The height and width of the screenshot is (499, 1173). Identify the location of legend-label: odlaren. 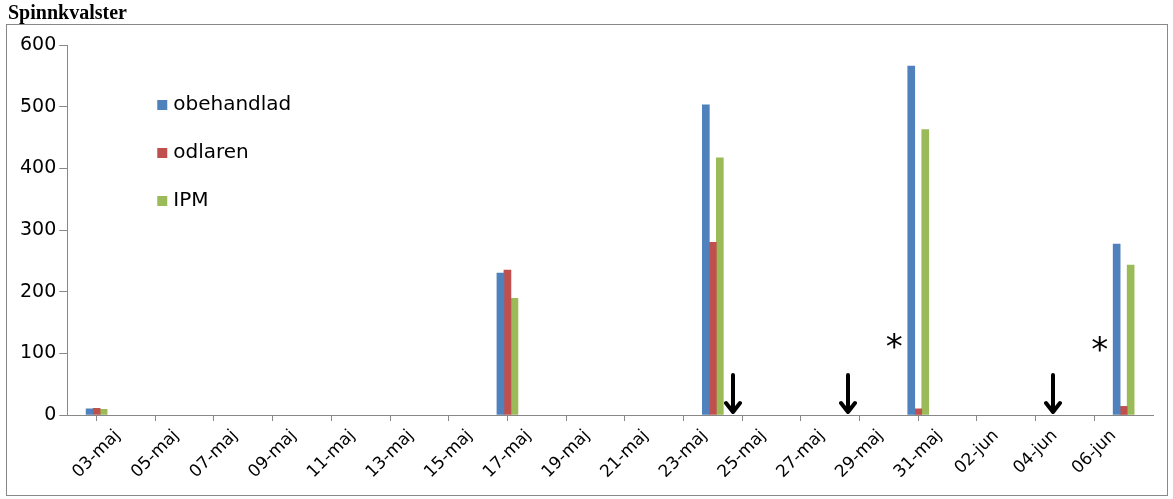
(211, 151).